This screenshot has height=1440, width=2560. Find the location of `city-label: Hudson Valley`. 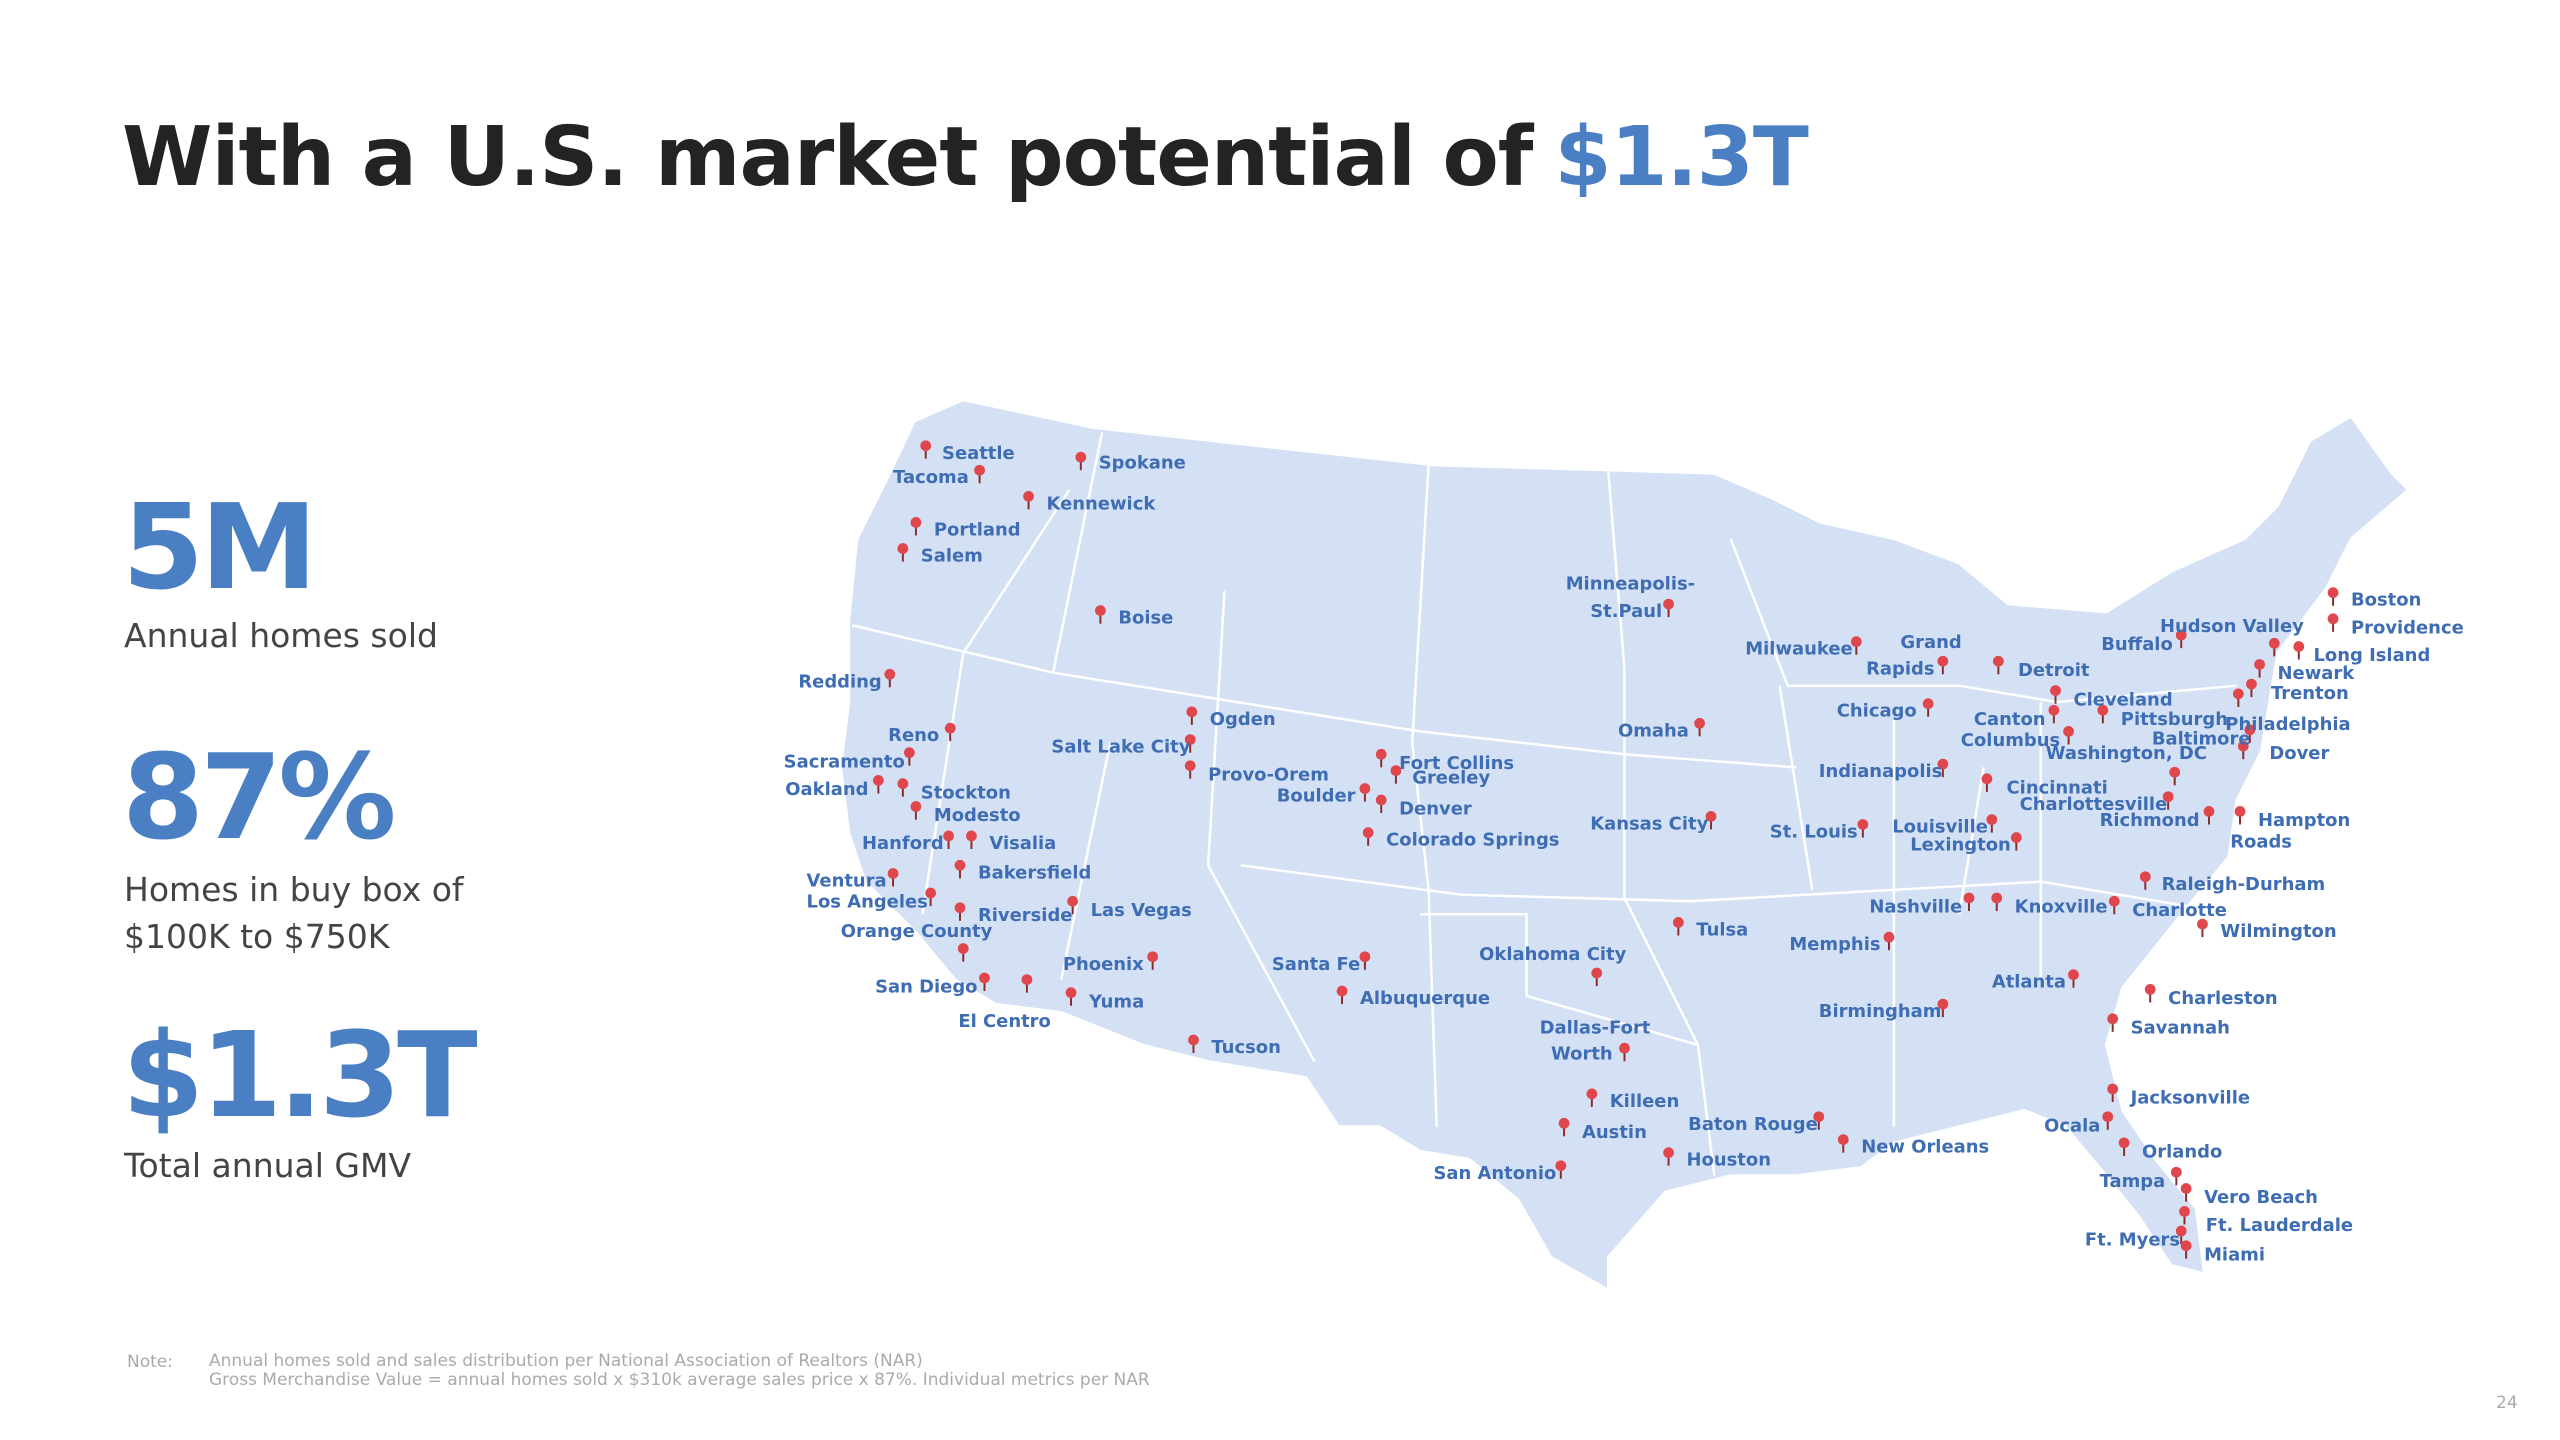

city-label: Hudson Valley is located at coordinates (2232, 626).